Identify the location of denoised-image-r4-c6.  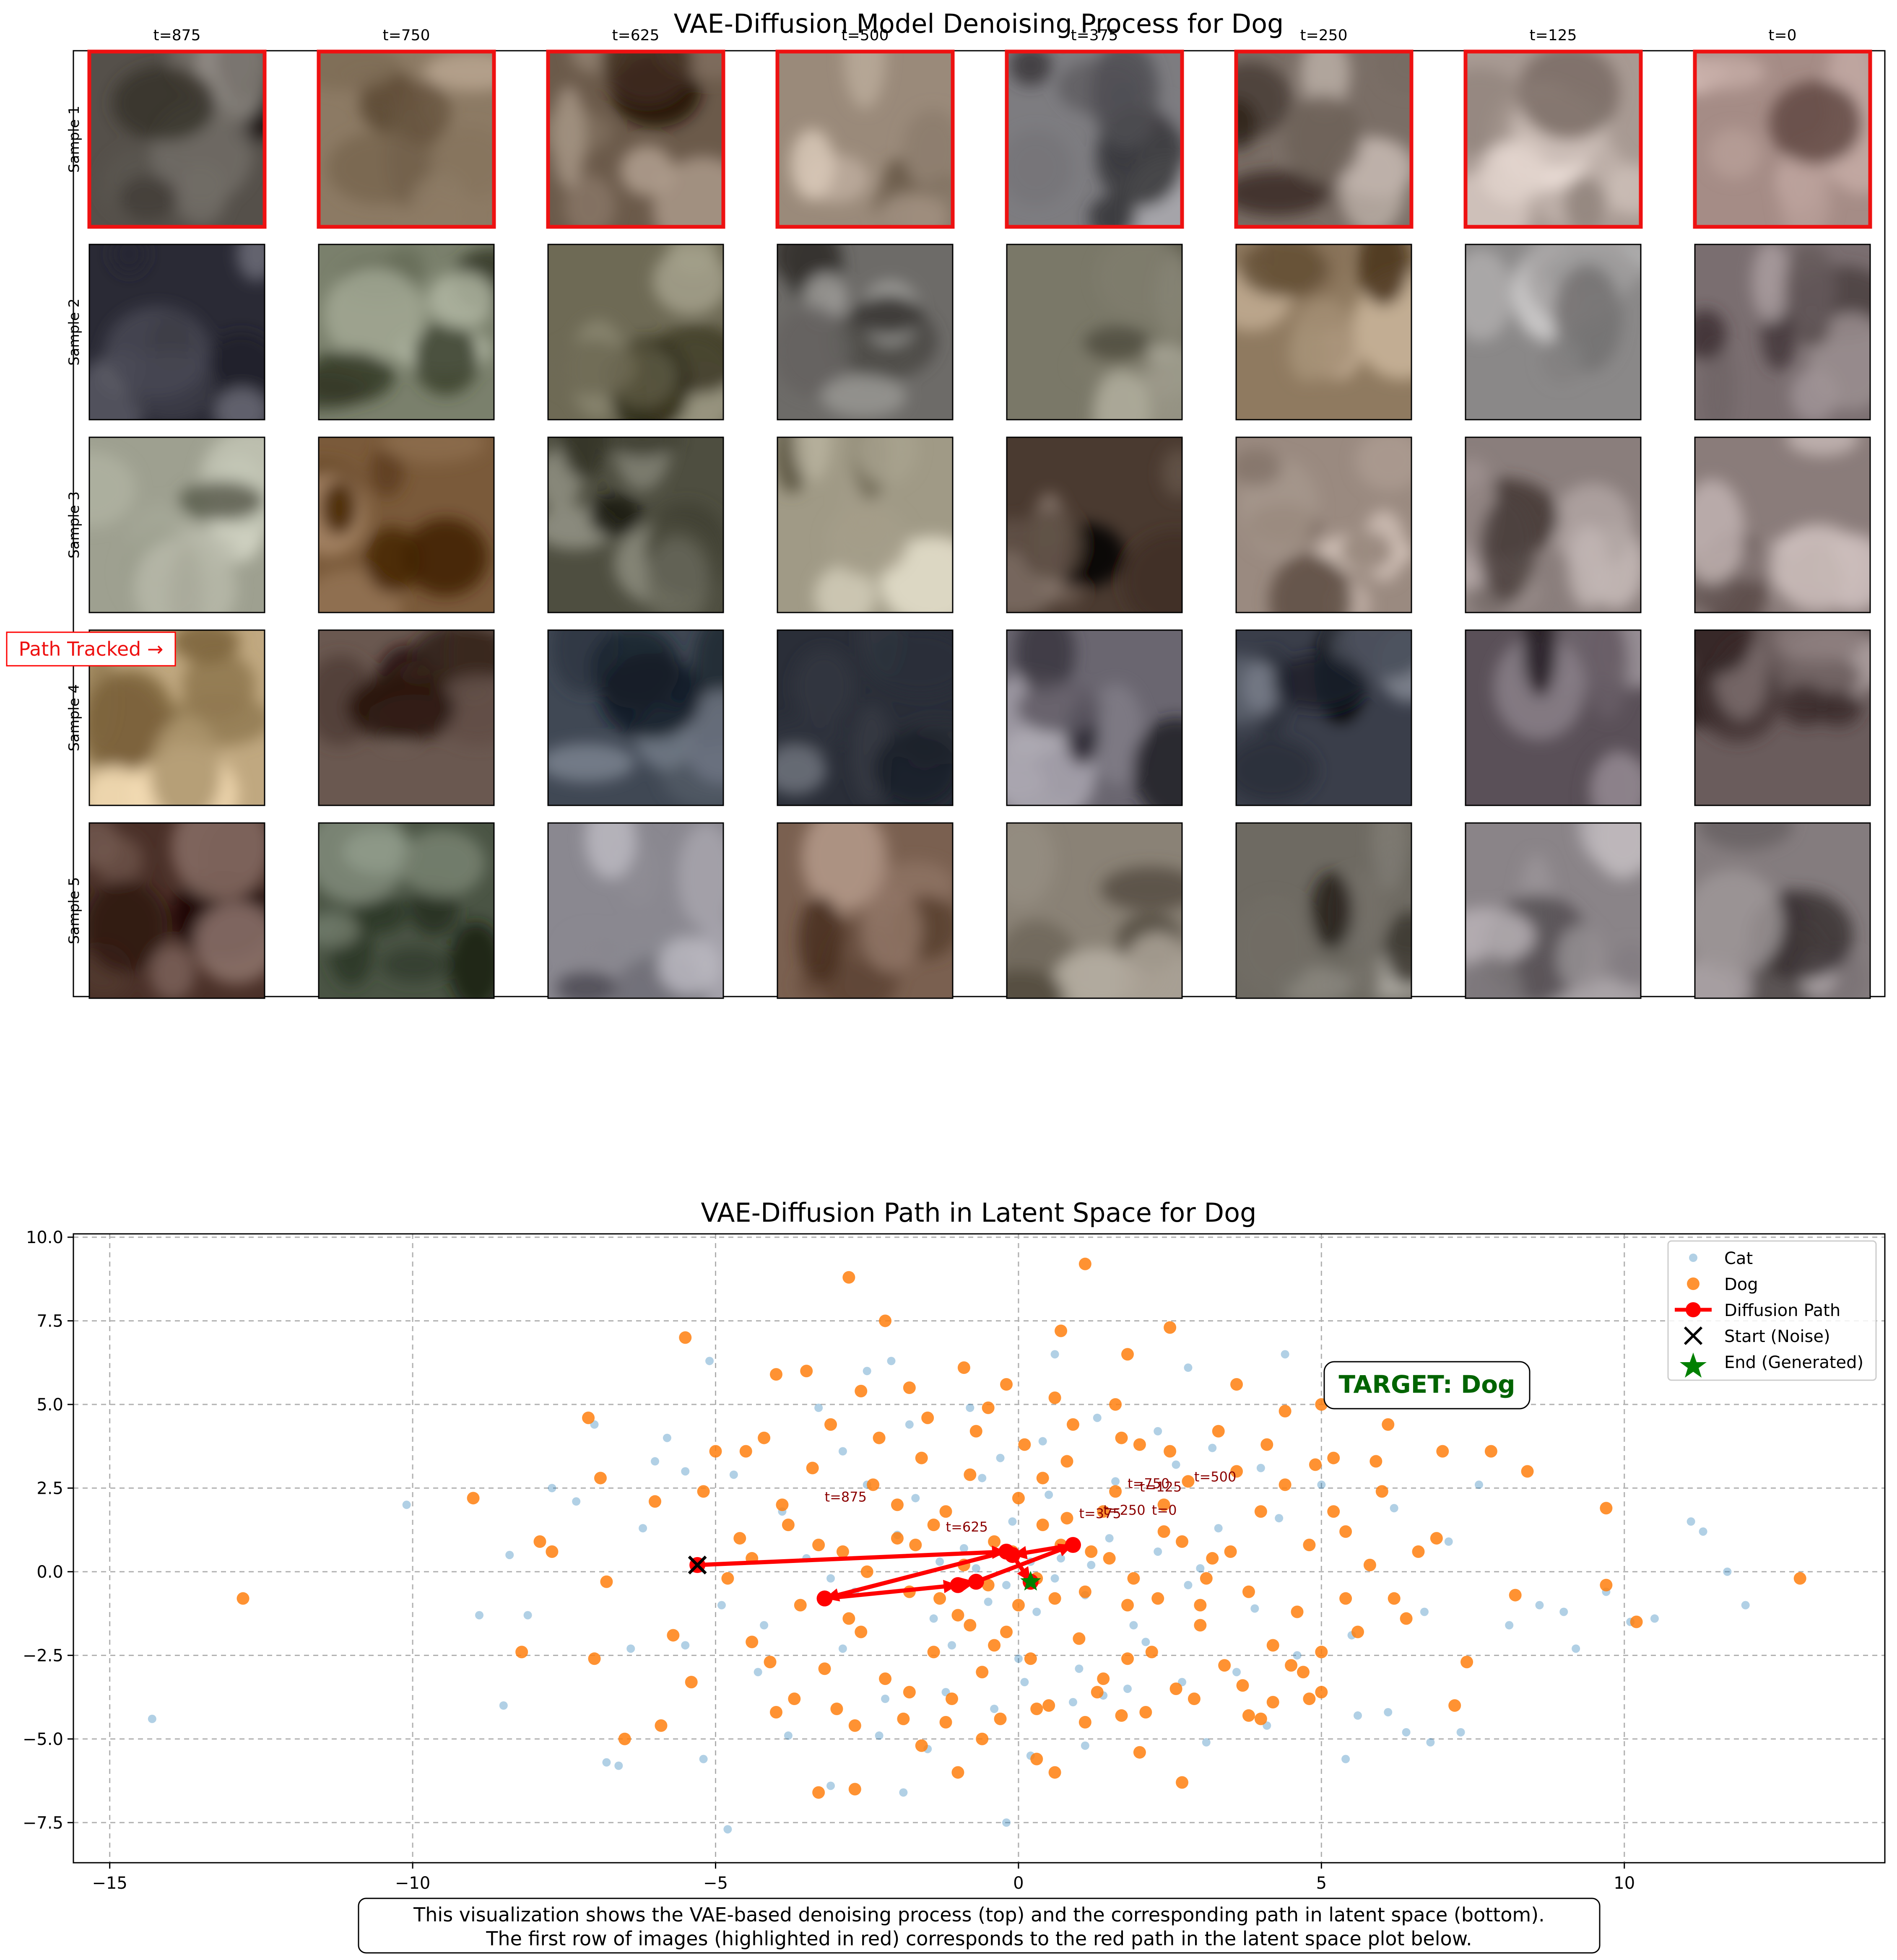
(1323, 717).